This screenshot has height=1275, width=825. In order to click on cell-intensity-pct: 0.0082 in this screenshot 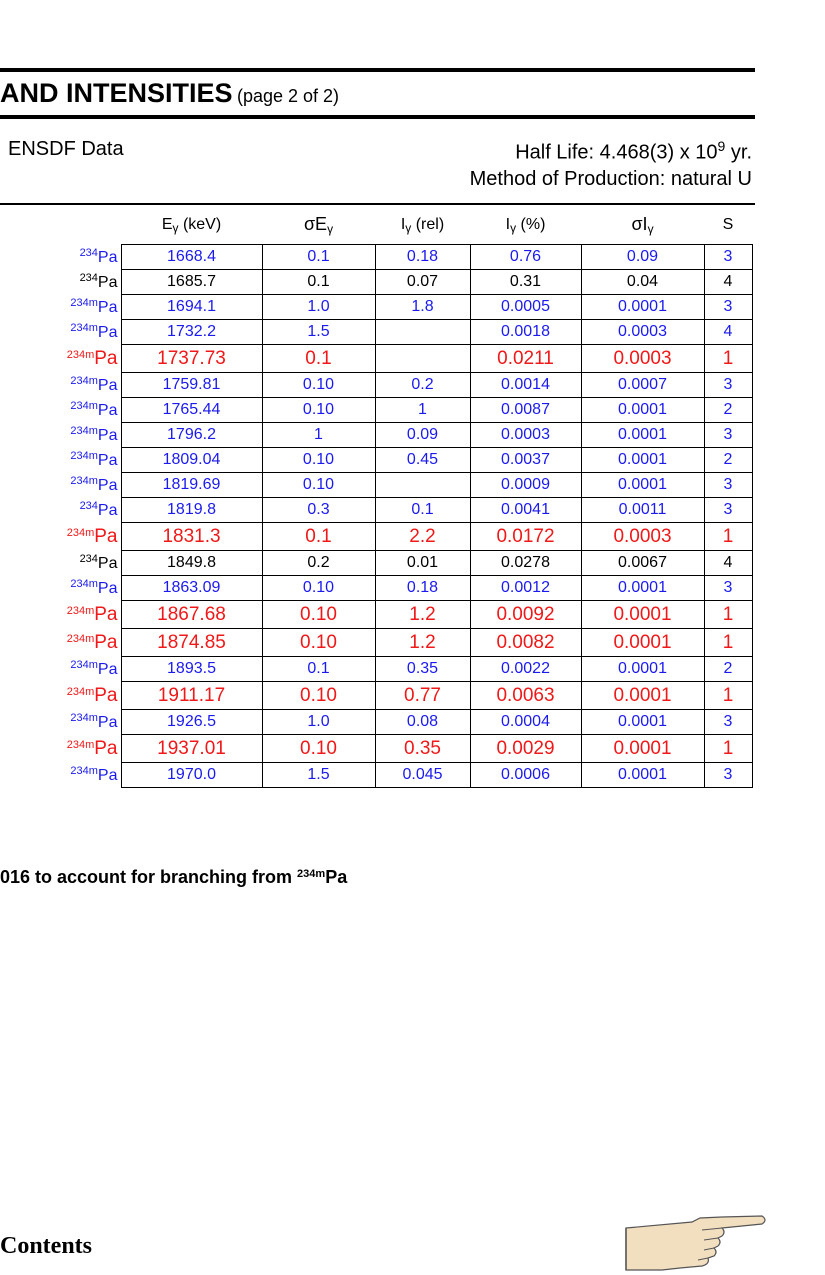, I will do `click(525, 642)`.